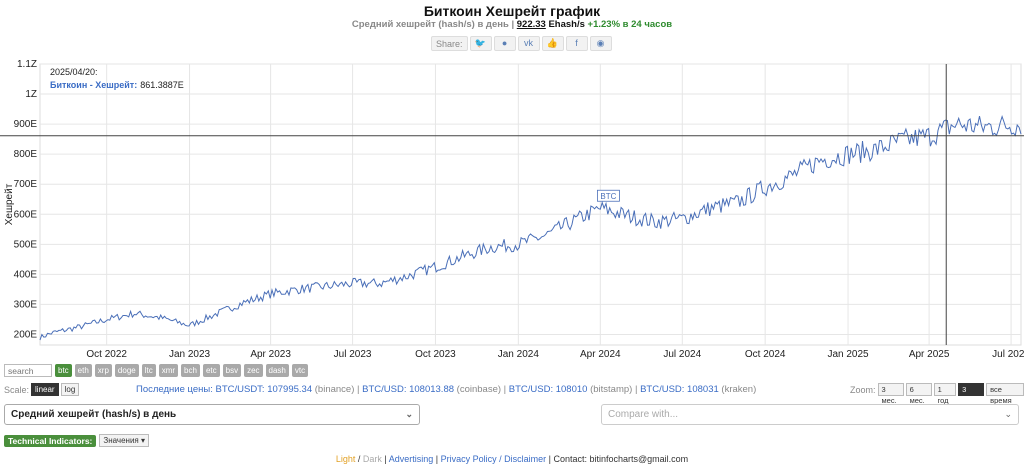  Describe the element at coordinates (345, 459) in the screenshot. I see `theme-light-link: Light` at that location.